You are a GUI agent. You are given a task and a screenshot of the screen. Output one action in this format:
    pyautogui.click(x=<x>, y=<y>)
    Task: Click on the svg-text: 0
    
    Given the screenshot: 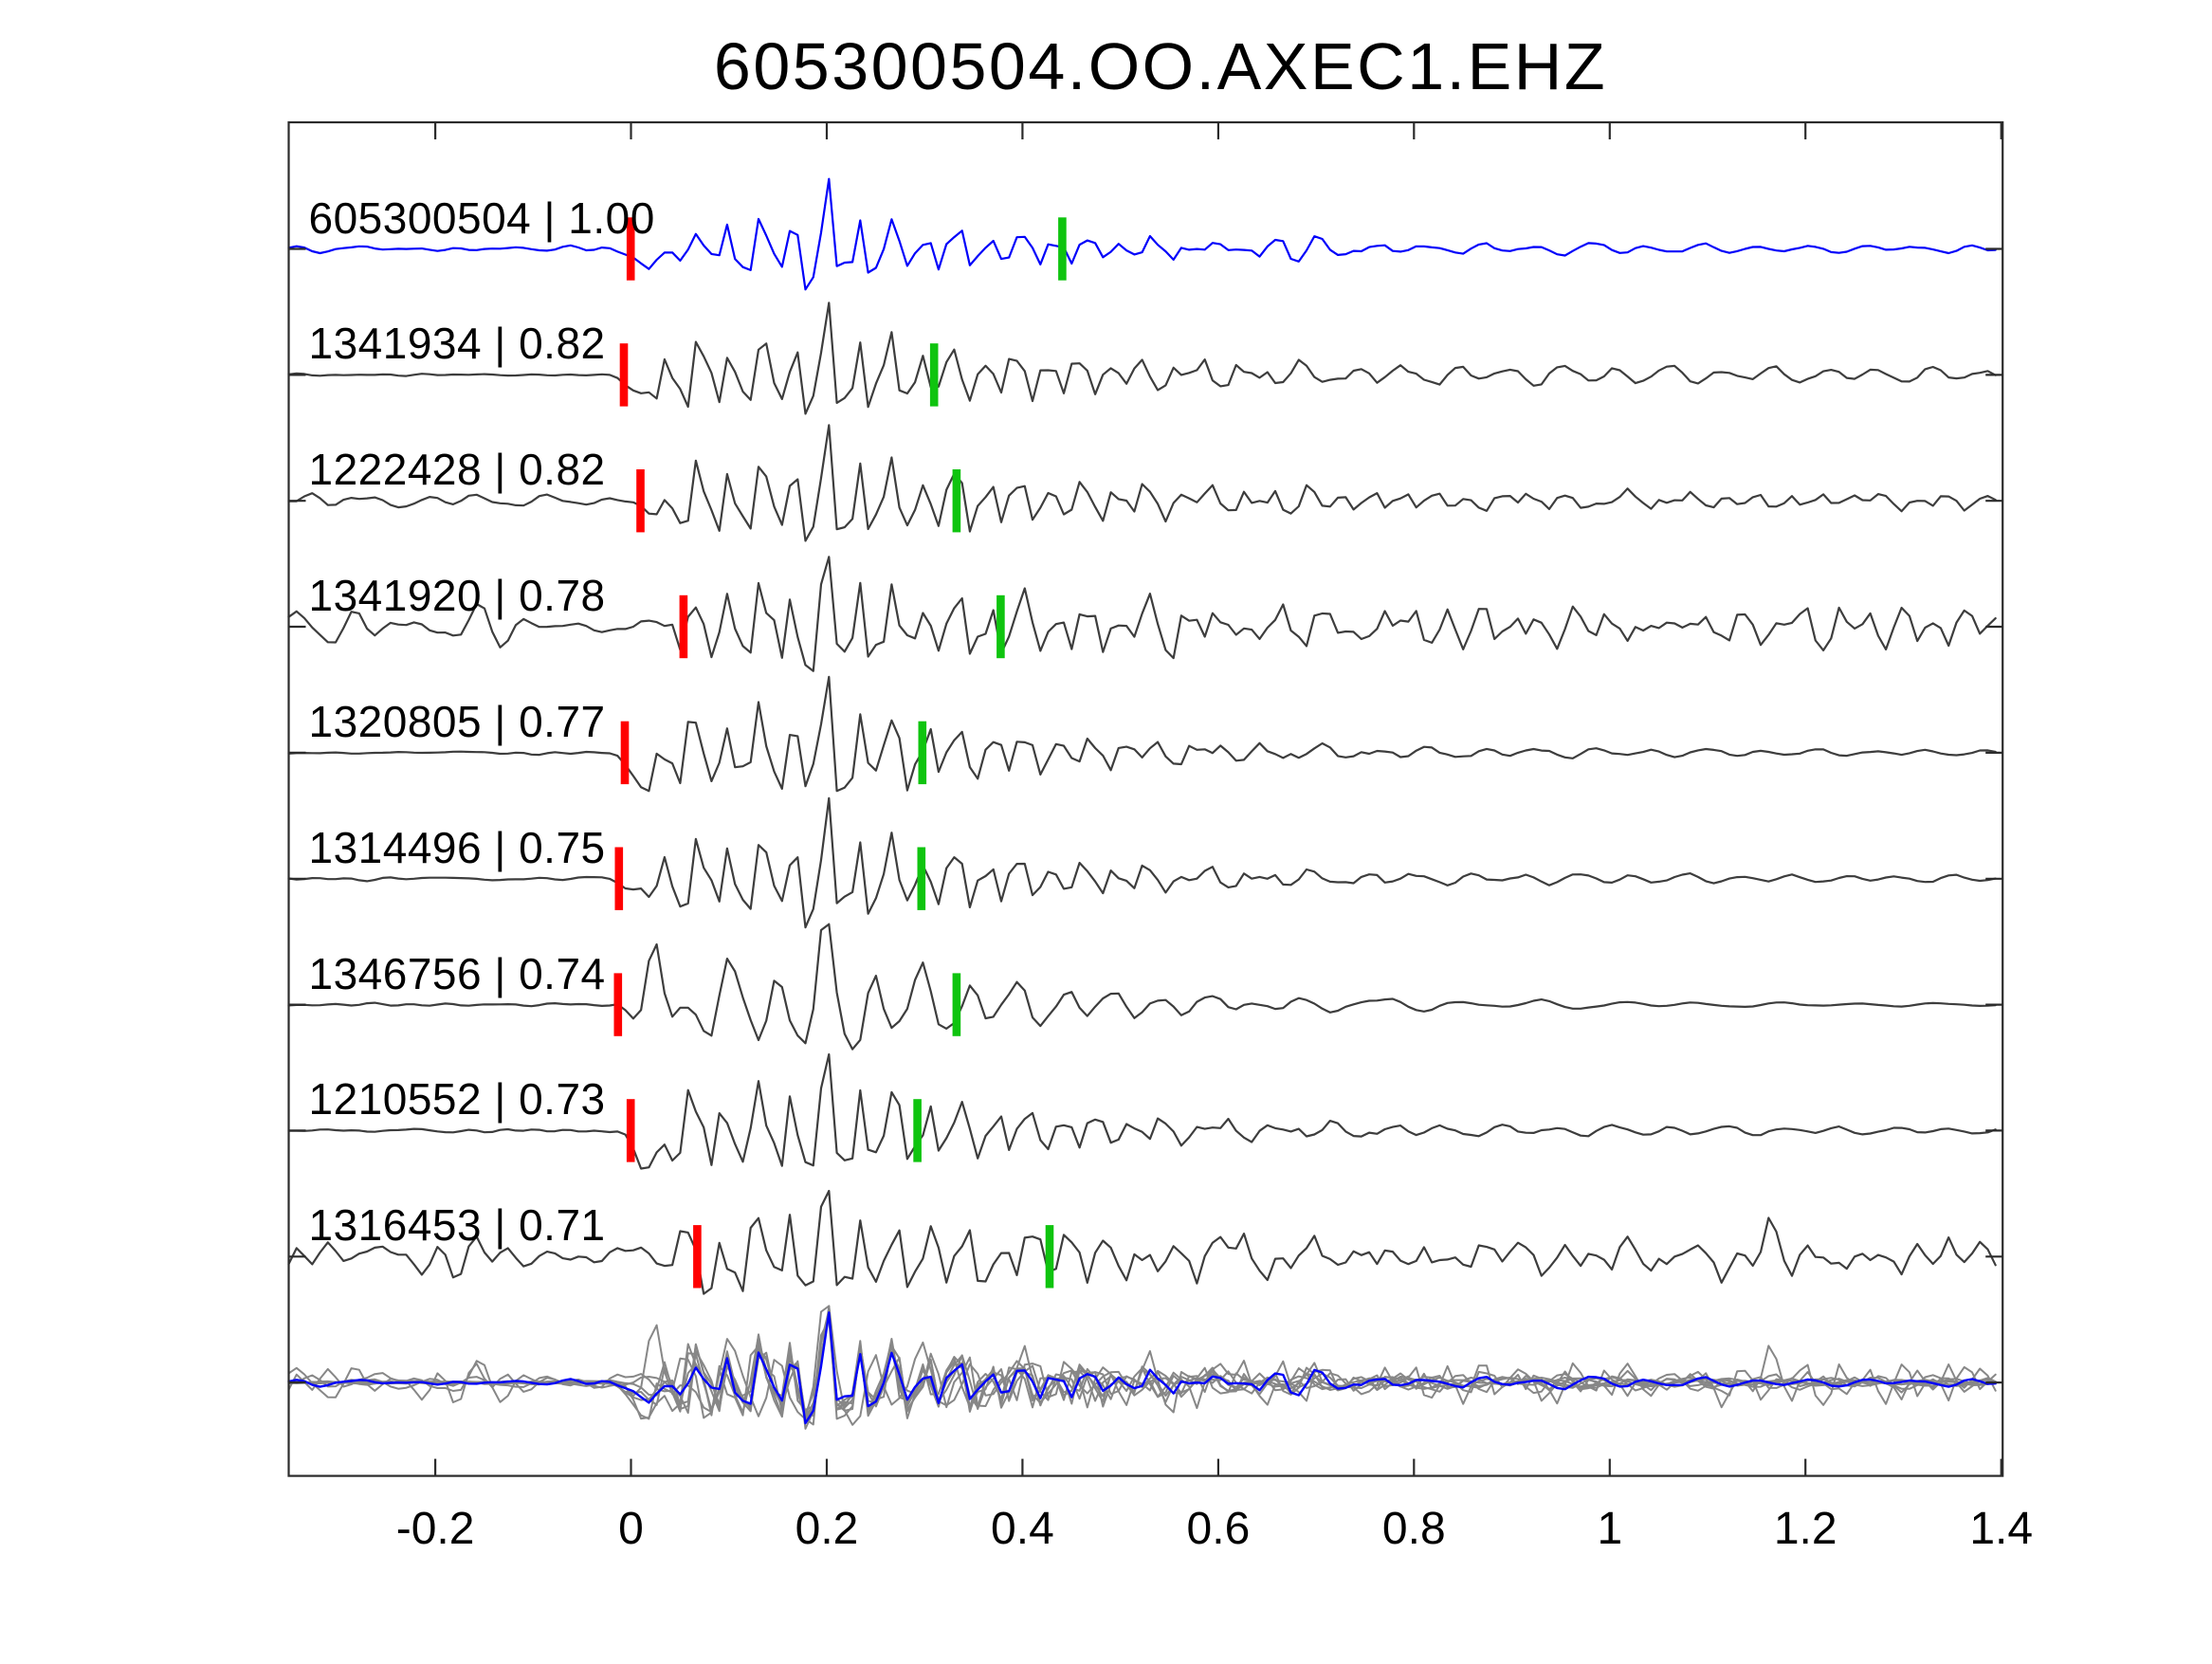 What is the action you would take?
    pyautogui.click(x=631, y=1529)
    